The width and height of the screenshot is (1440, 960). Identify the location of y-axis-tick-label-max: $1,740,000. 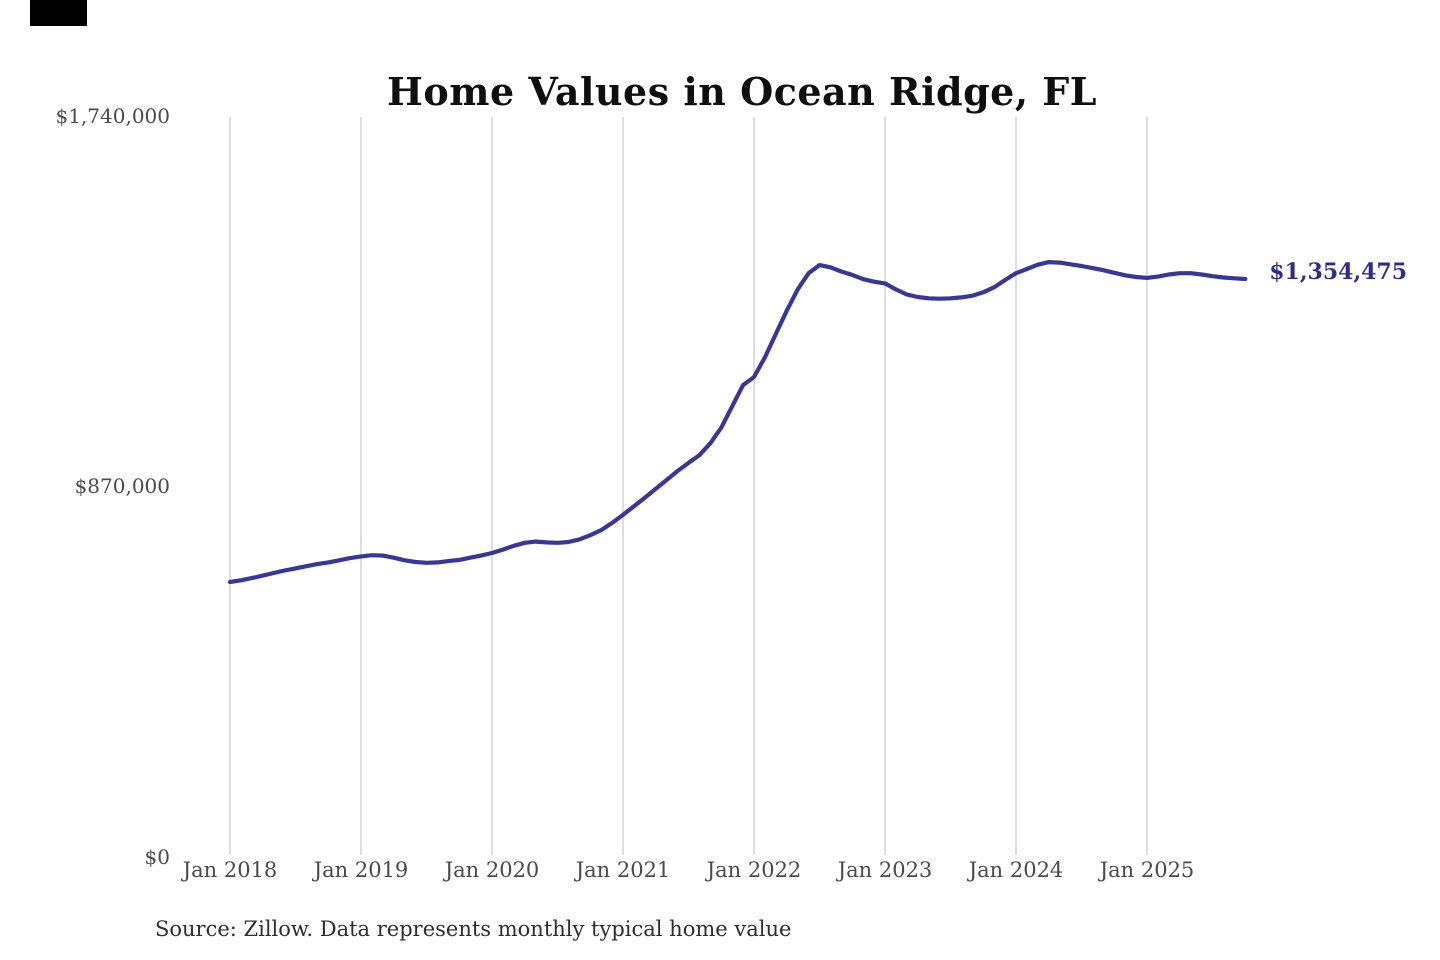
(112, 116).